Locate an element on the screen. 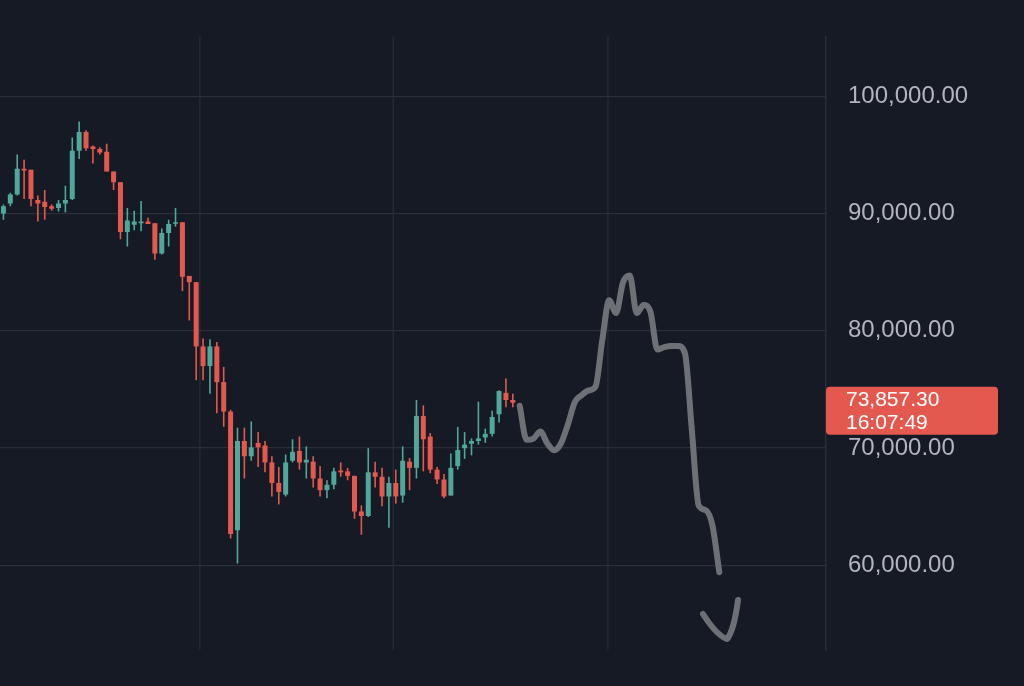  text: 73,857.30 is located at coordinates (893, 398).